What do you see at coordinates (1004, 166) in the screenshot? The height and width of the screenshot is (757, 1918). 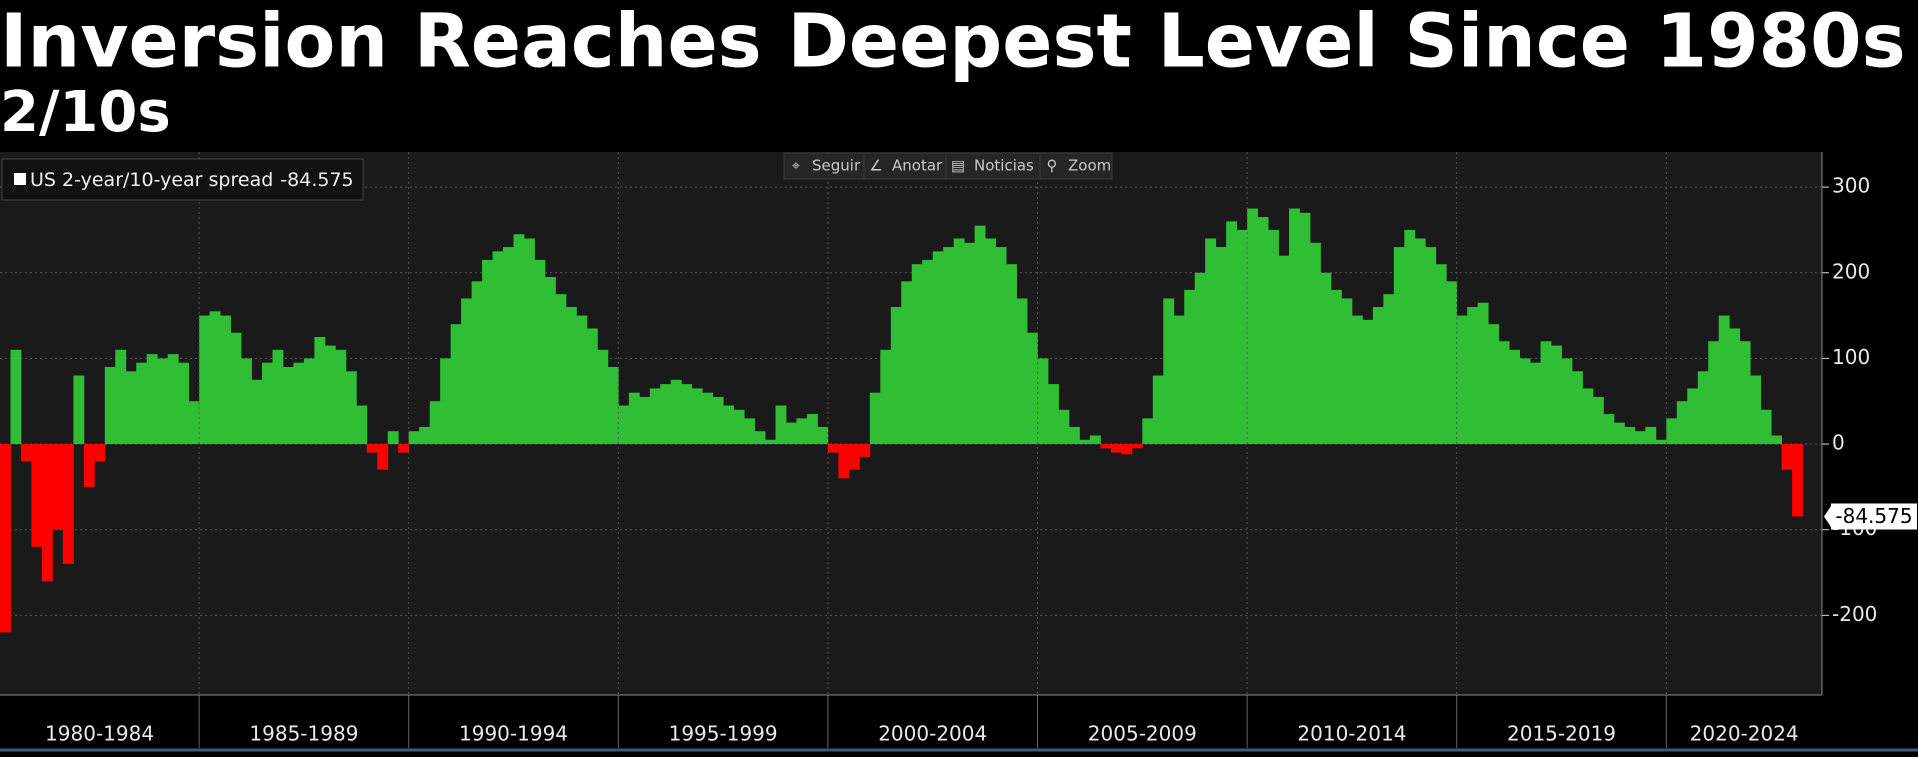 I see `toolbar-label: Noticias` at bounding box center [1004, 166].